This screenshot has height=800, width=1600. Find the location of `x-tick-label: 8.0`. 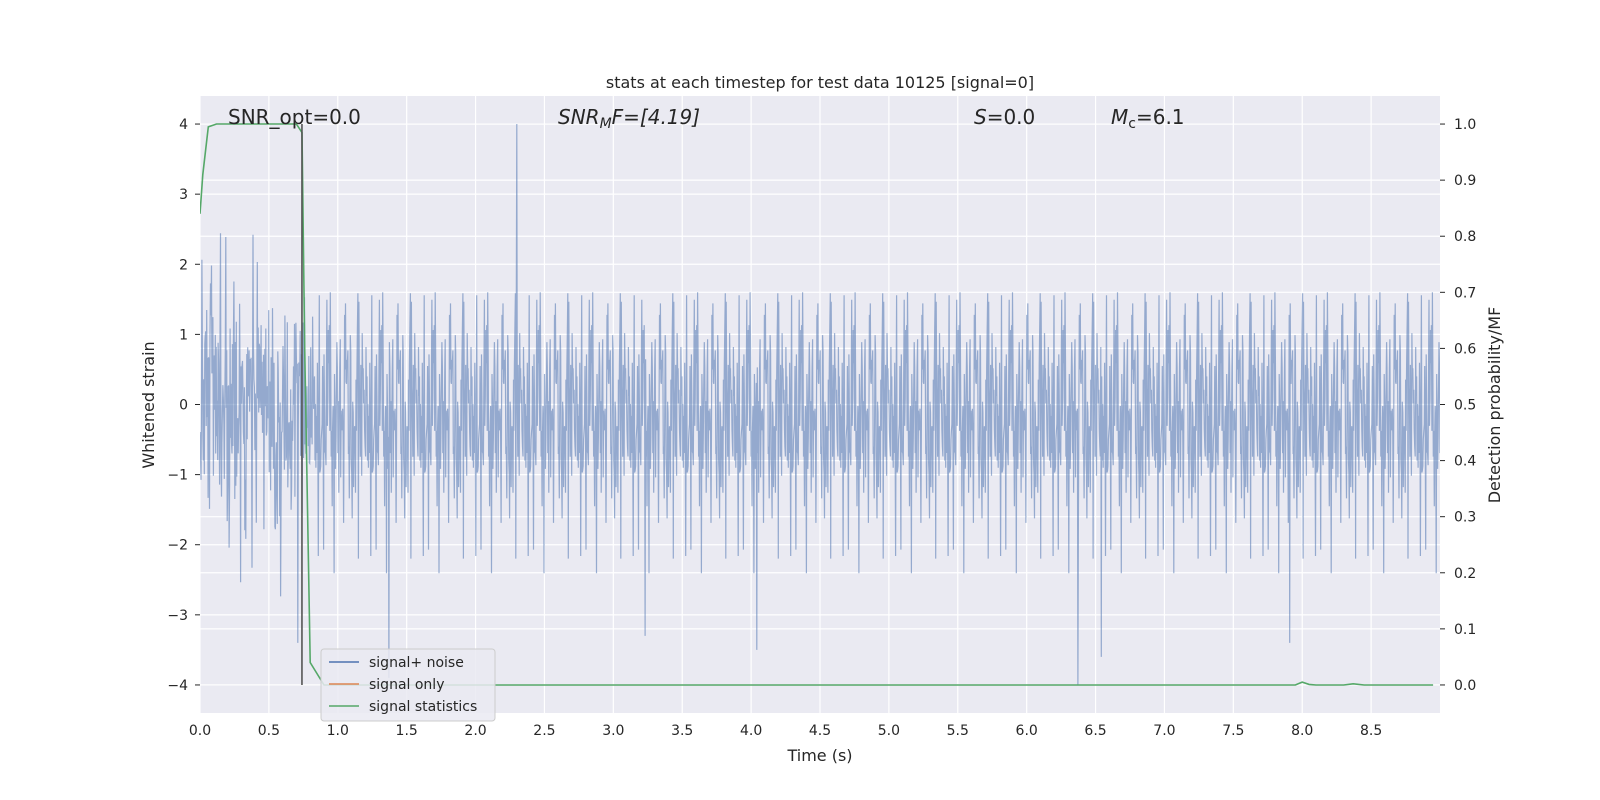

x-tick-label: 8.0 is located at coordinates (1302, 731).